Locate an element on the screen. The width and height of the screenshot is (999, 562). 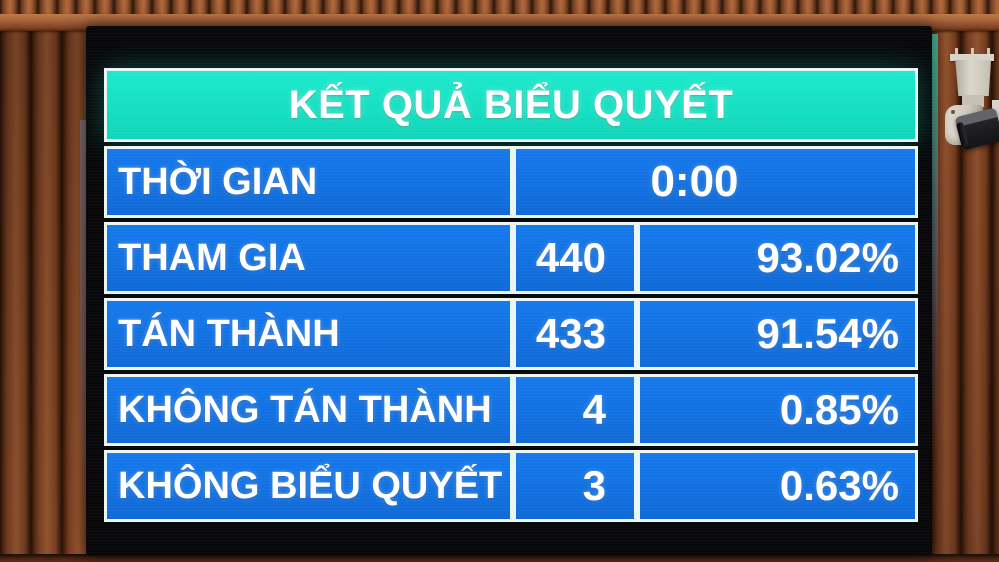
table-row-abstain: KHÔNG BIỂU QUYẾT 3 0.63% is located at coordinates (511, 486).